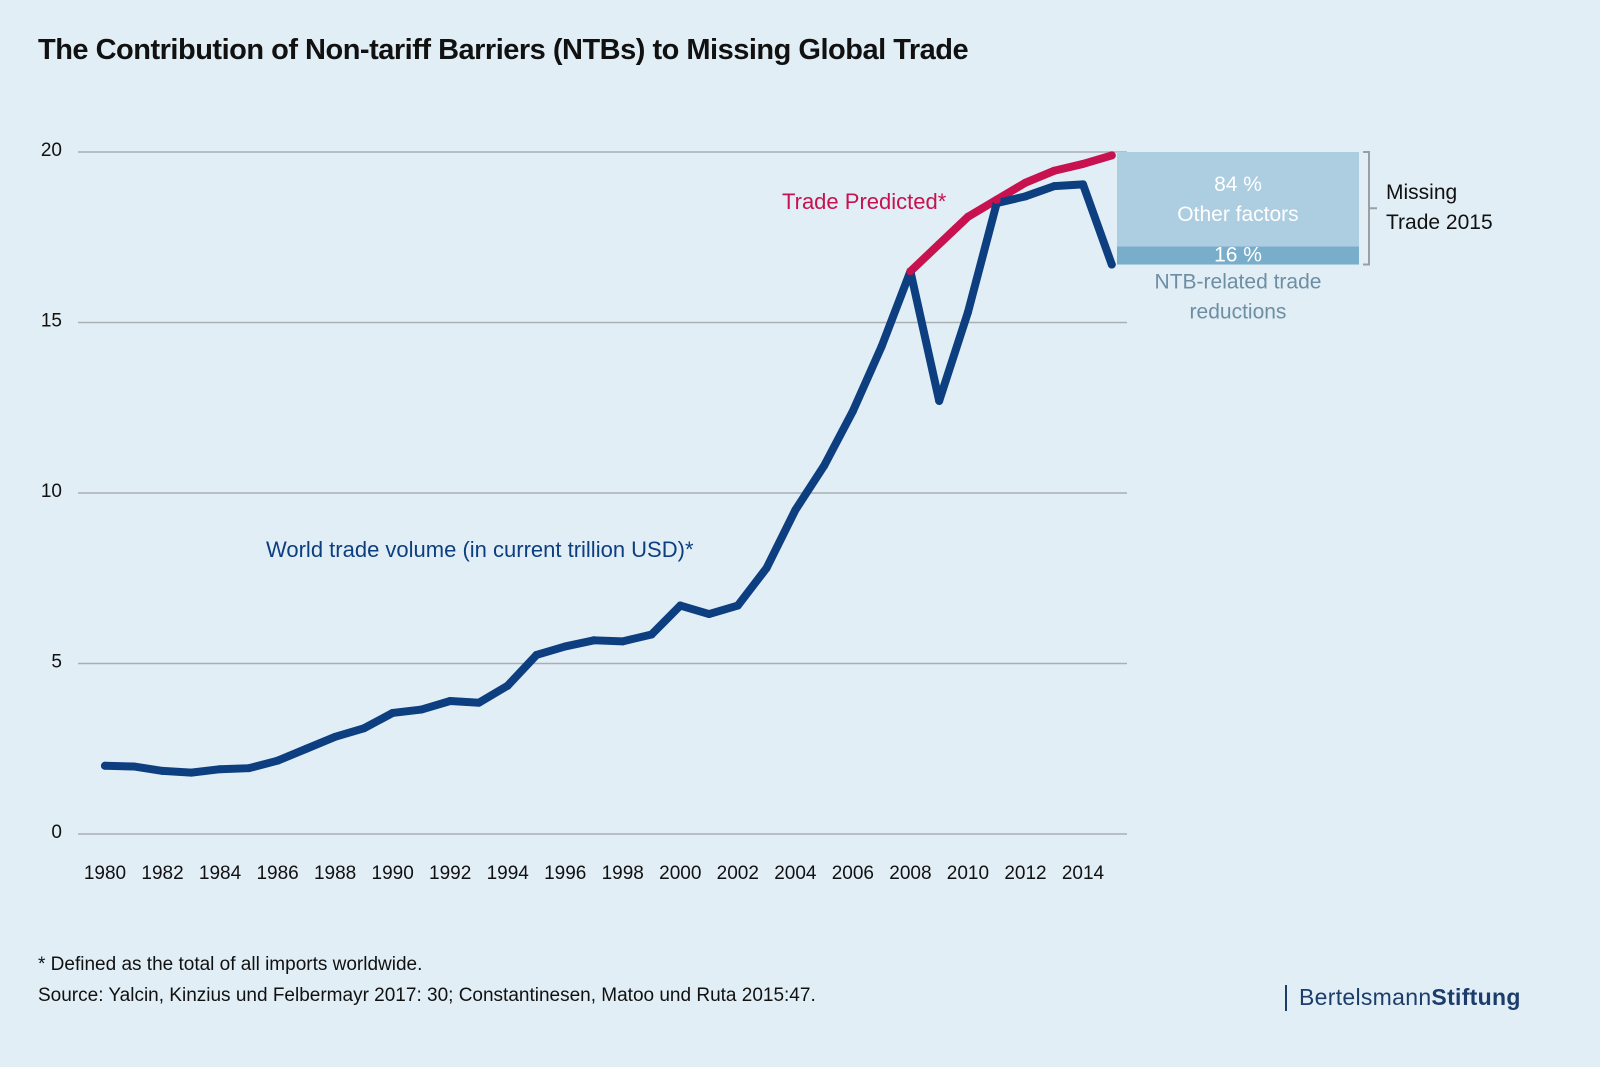 The image size is (1600, 1067). I want to click on other-factors-label: Other factors, so click(1237, 214).